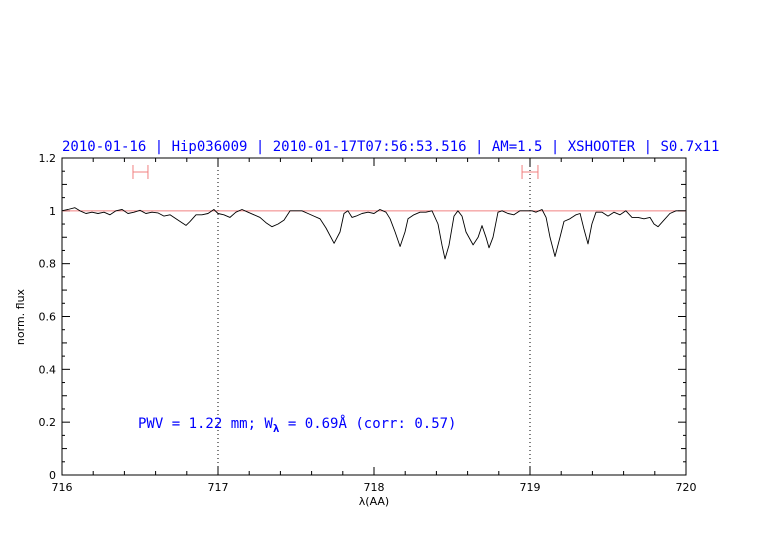 The image size is (782, 542). I want to click on annotation-subscript: λ, so click(276, 428).